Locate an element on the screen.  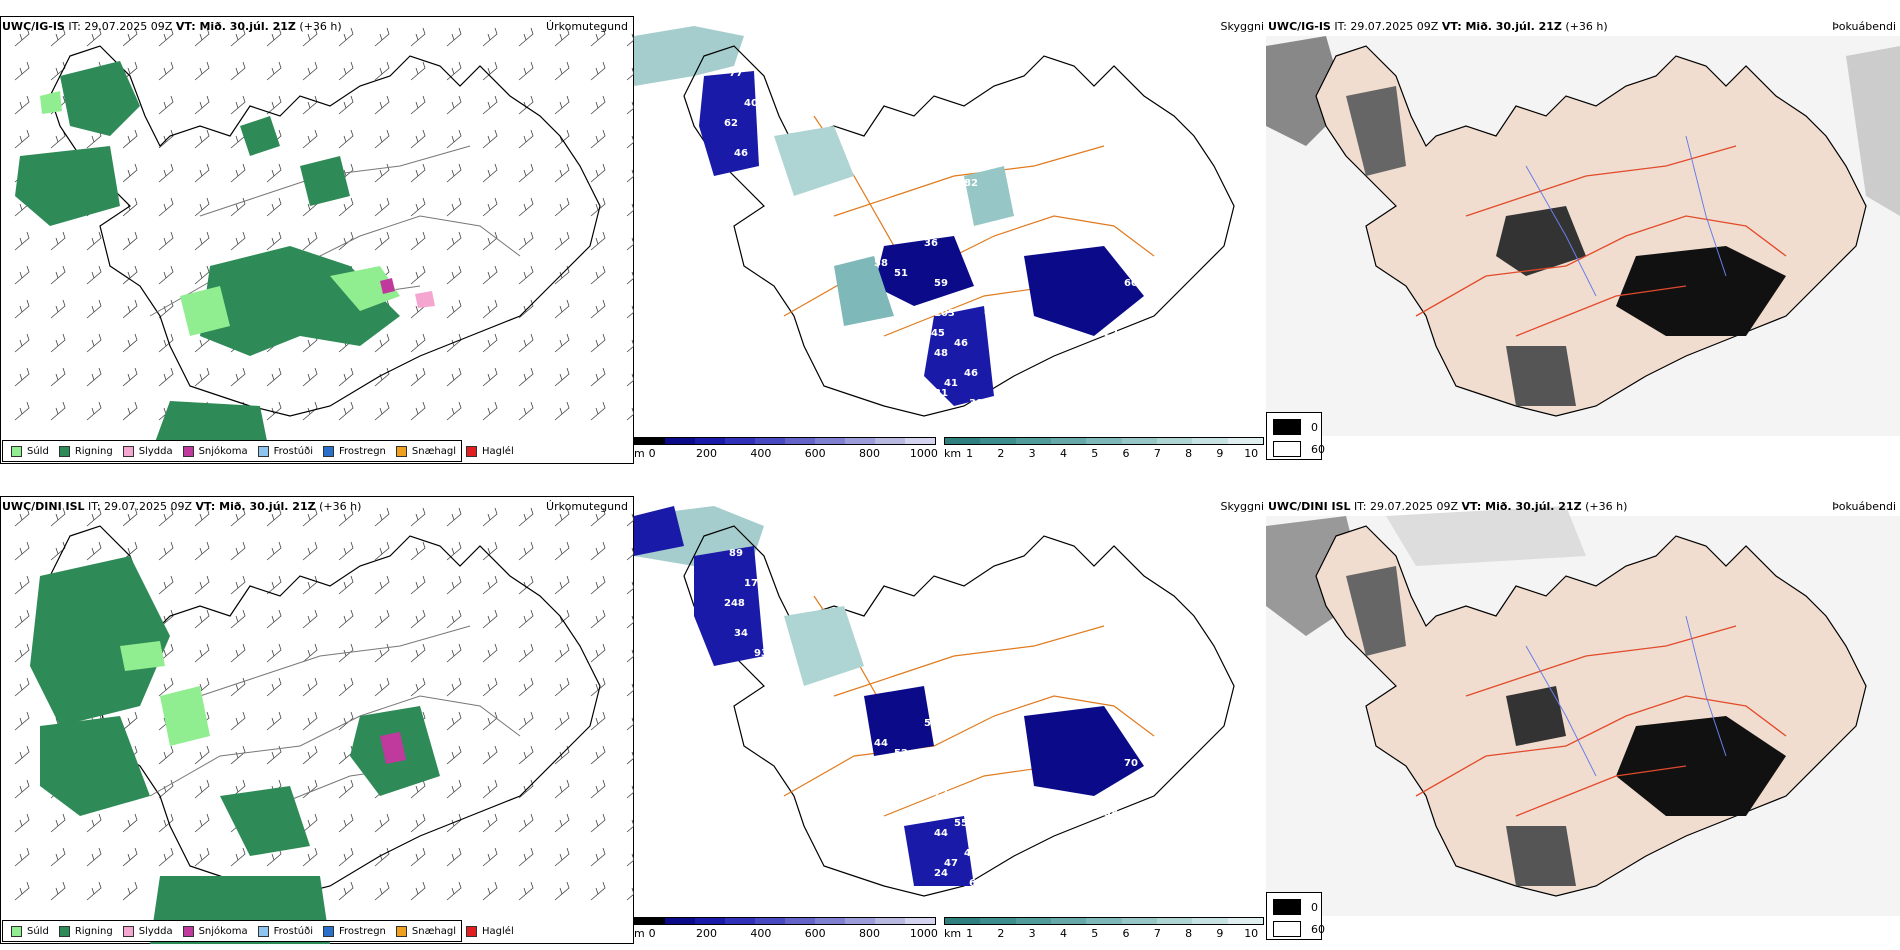
colorbar-tick: 1000 is located at coordinates (923, 453).